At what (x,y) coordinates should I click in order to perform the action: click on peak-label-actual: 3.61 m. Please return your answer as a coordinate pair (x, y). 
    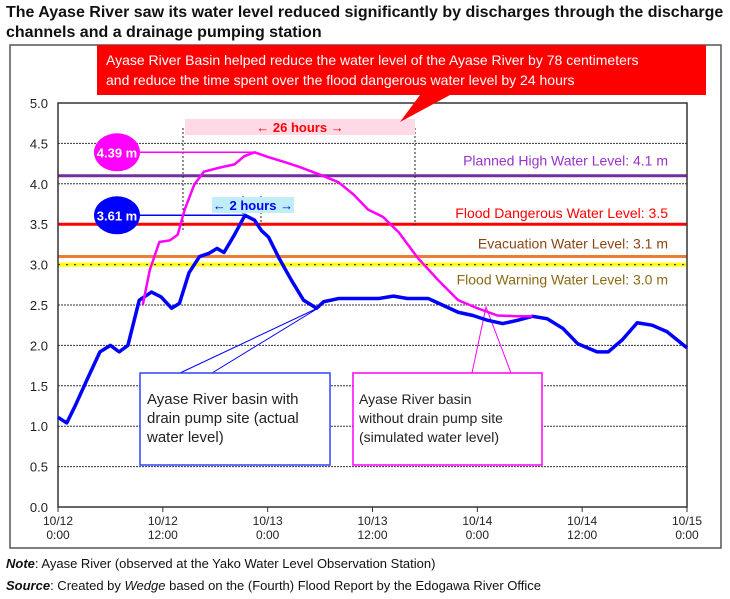
    Looking at the image, I should click on (117, 215).